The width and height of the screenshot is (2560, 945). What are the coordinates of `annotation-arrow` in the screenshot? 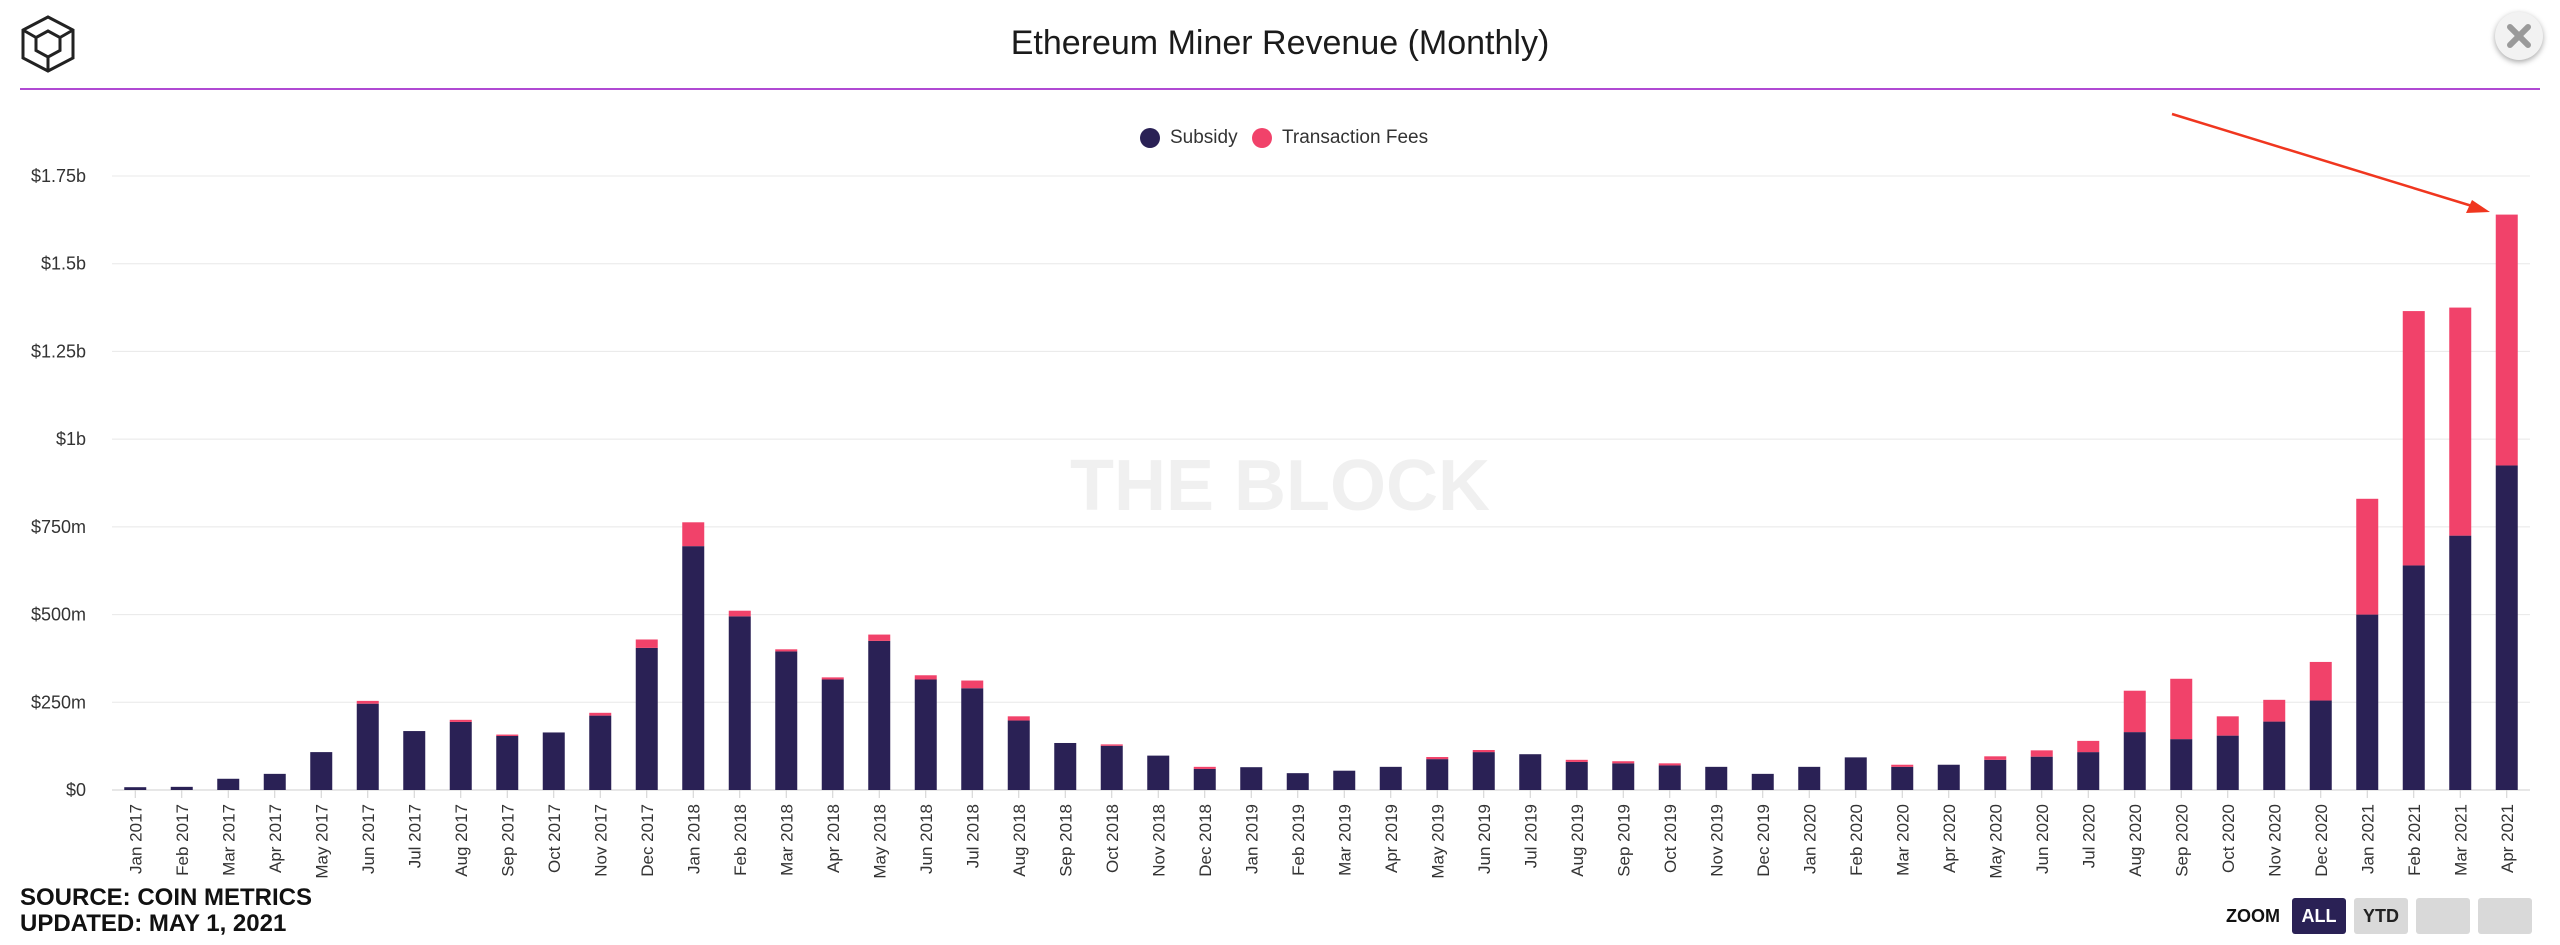 It's located at (2330, 162).